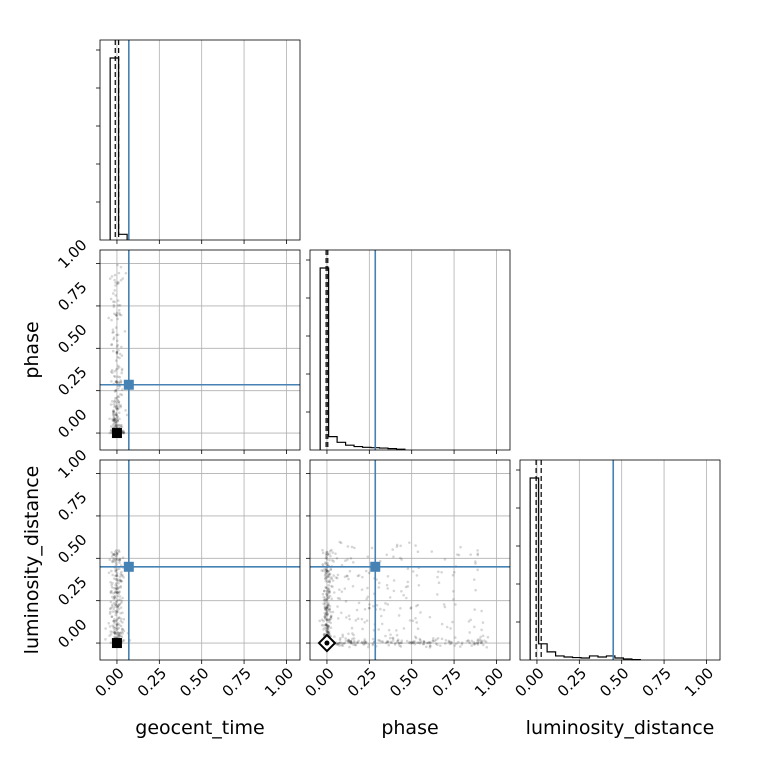 Image resolution: width=760 pixels, height=760 pixels. I want to click on panel-frame, so click(200, 350).